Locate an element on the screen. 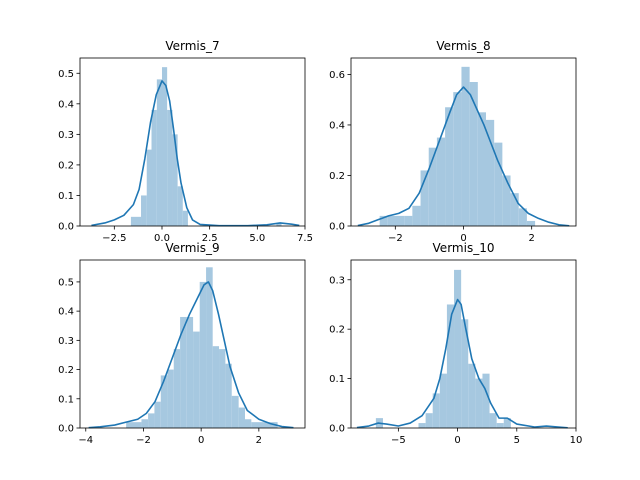 This screenshot has width=640, height=480. x-tick-label: 7.5 is located at coordinates (305, 238).